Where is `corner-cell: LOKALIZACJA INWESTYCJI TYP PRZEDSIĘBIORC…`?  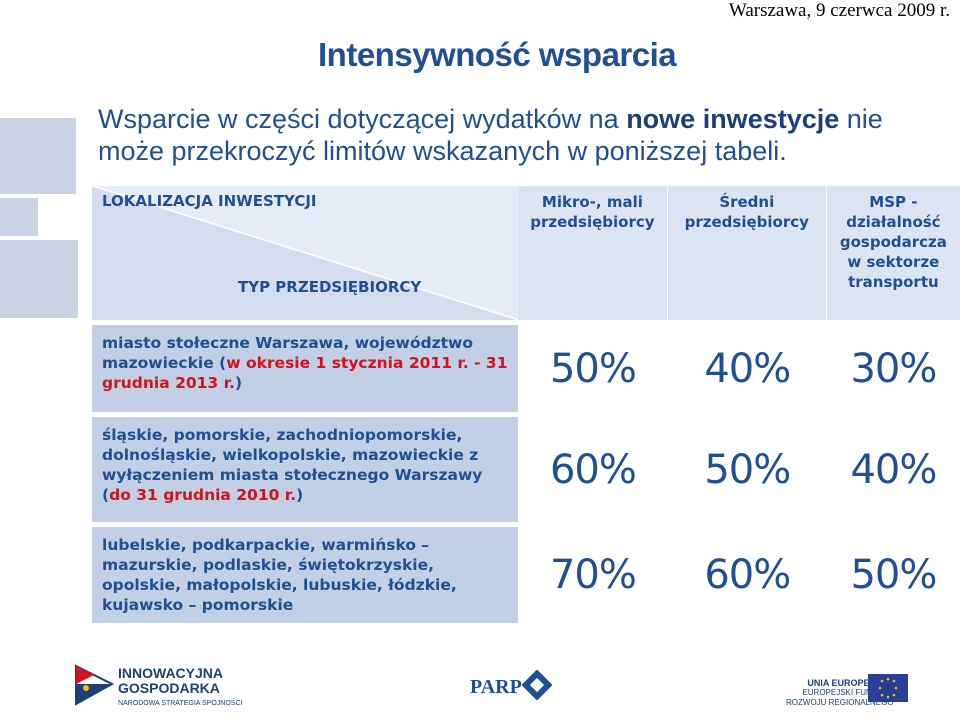 corner-cell: LOKALIZACJA INWESTYCJI TYP PRZEDSIĘBIORC… is located at coordinates (305, 253).